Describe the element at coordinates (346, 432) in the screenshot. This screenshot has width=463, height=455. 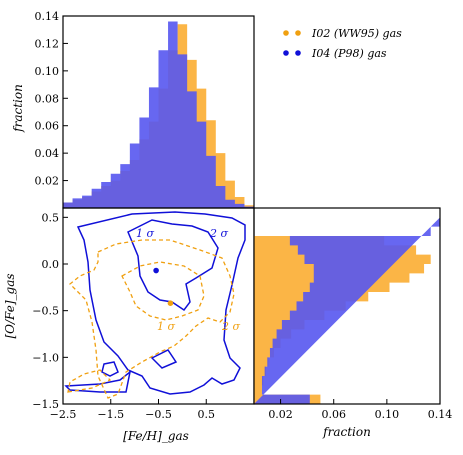
I see `right-xlabel: fraction` at that location.